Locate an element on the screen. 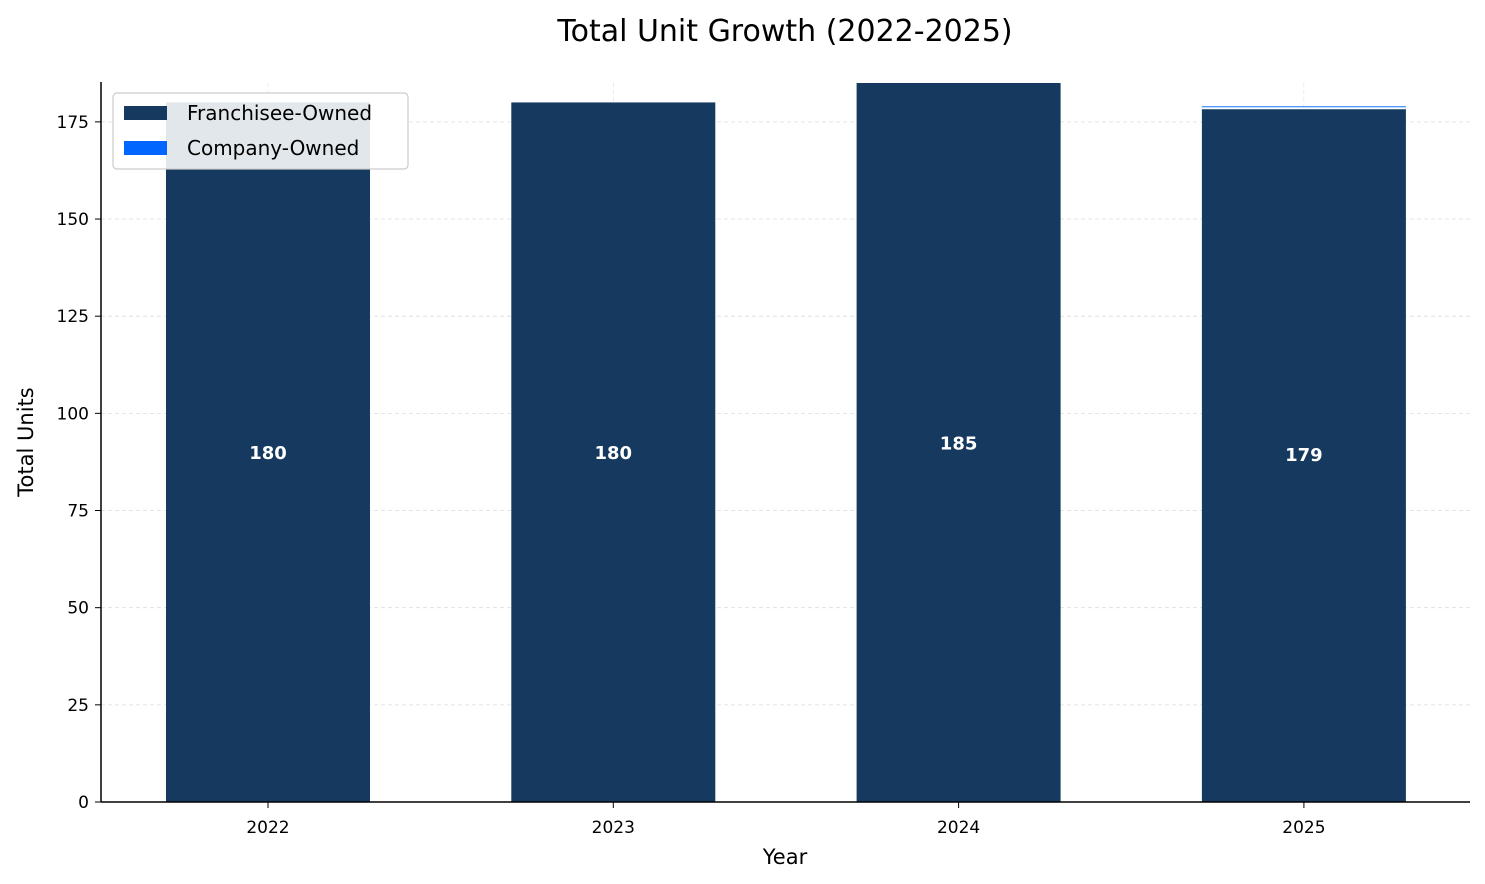 This screenshot has width=1485, height=884. bar-total-label: 185 is located at coordinates (959, 444).